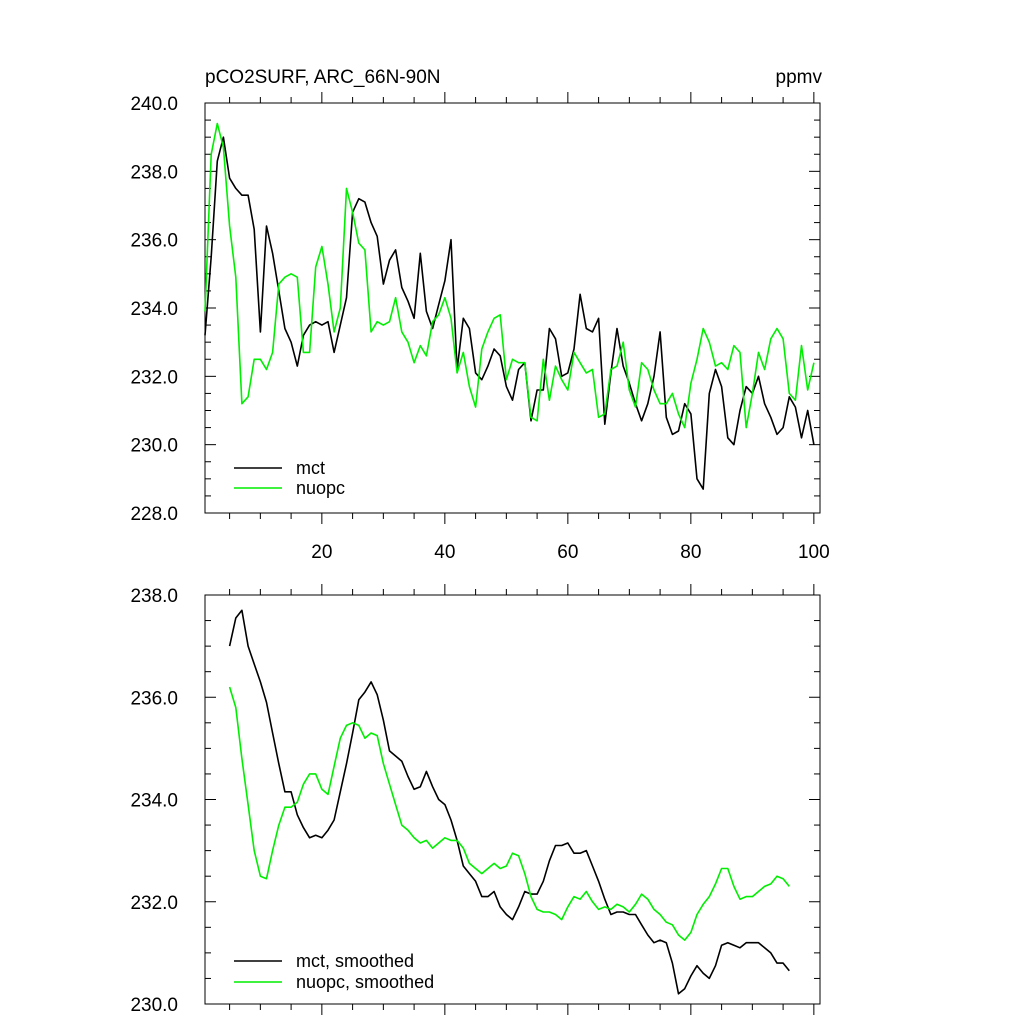 The width and height of the screenshot is (1024, 1024). What do you see at coordinates (799, 77) in the screenshot?
I see `chart-units-label: ppmv` at bounding box center [799, 77].